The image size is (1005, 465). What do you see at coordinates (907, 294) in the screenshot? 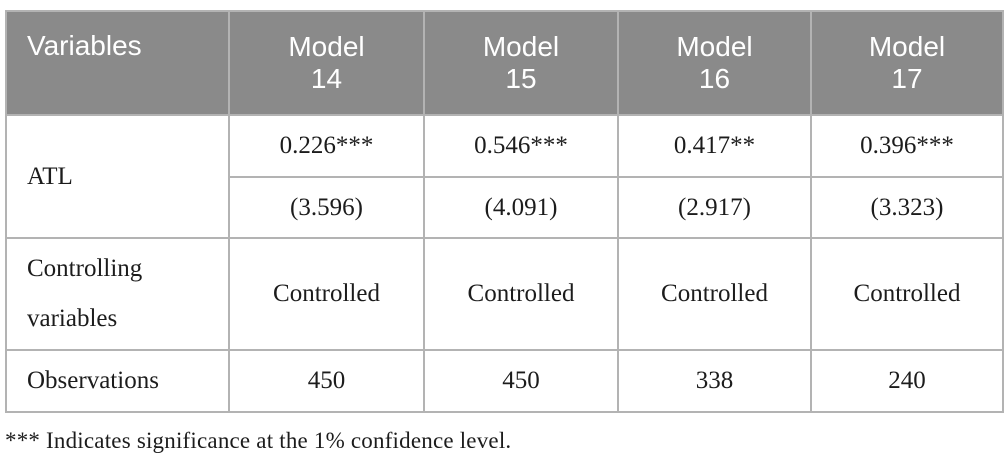
I see `controlled-cell-model-17: Controlled` at bounding box center [907, 294].